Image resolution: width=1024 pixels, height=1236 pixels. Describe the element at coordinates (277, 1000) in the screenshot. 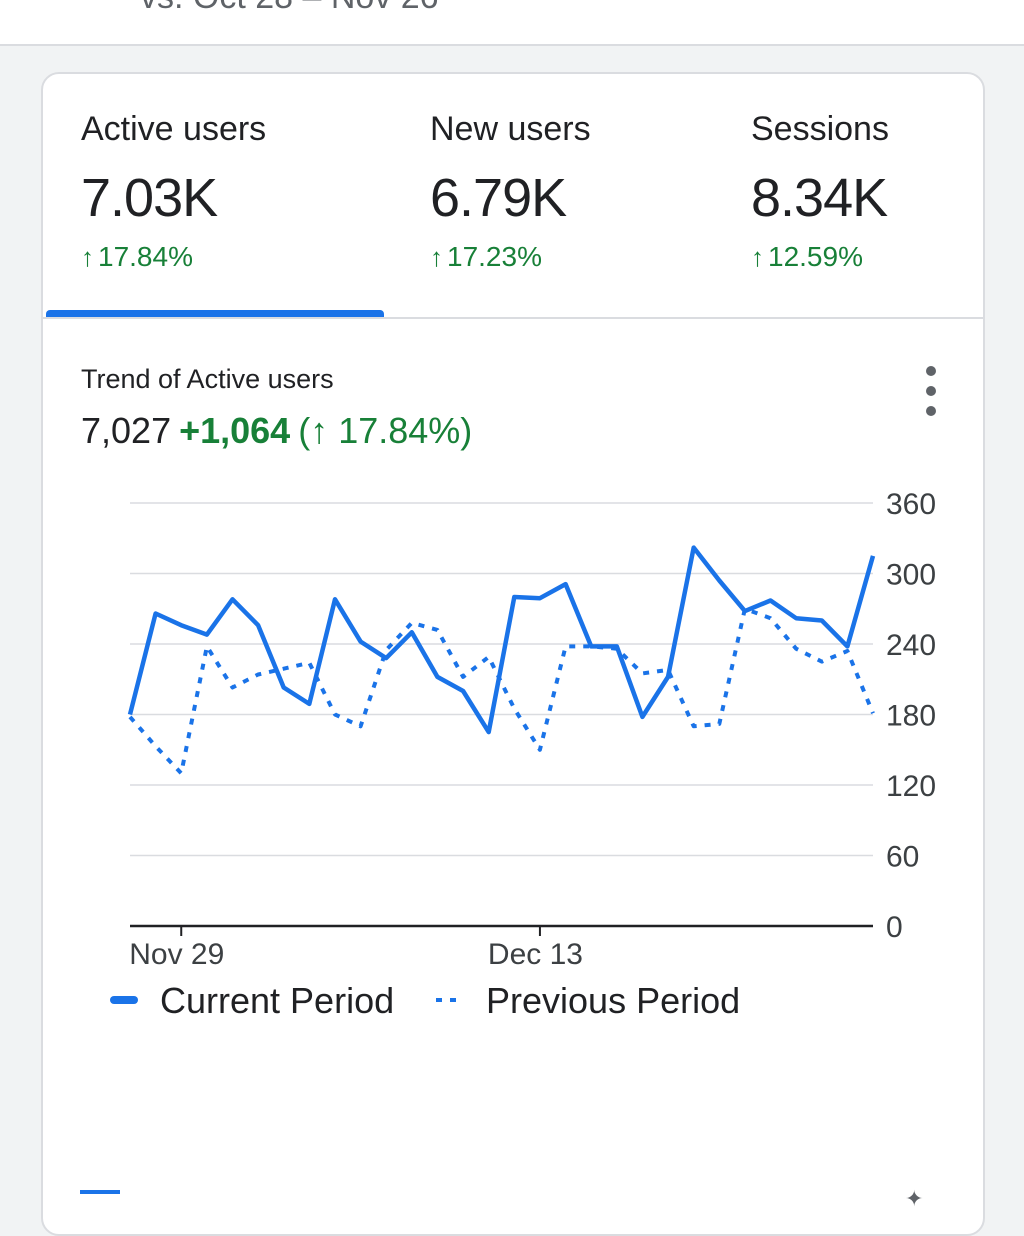

I see `legend-label-current: Current Period` at that location.